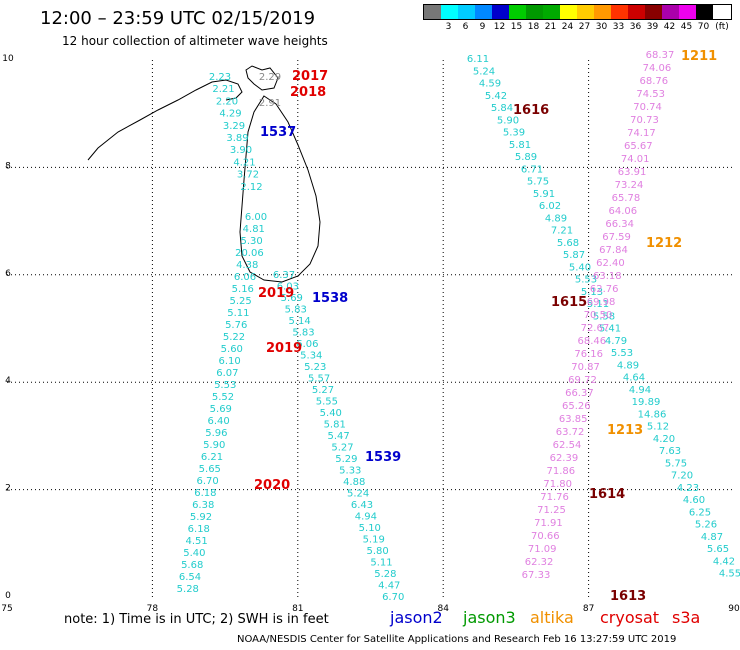 The width and height of the screenshot is (740, 650). What do you see at coordinates (635, 27) in the screenshot?
I see `legend-label: 36` at bounding box center [635, 27].